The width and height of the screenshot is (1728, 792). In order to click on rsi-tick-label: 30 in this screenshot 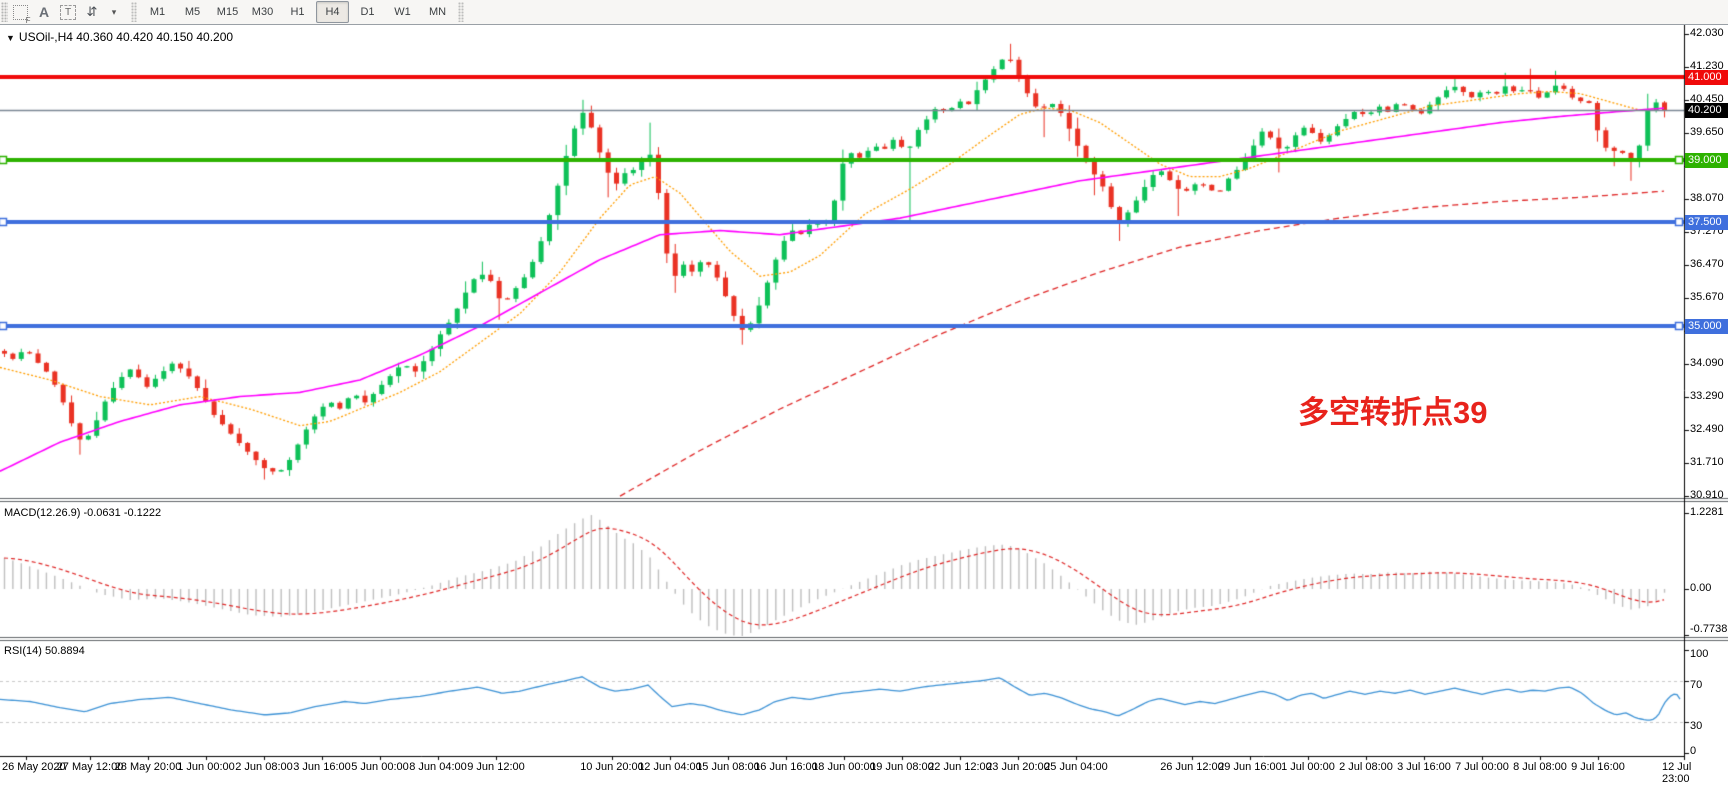, I will do `click(1696, 726)`.